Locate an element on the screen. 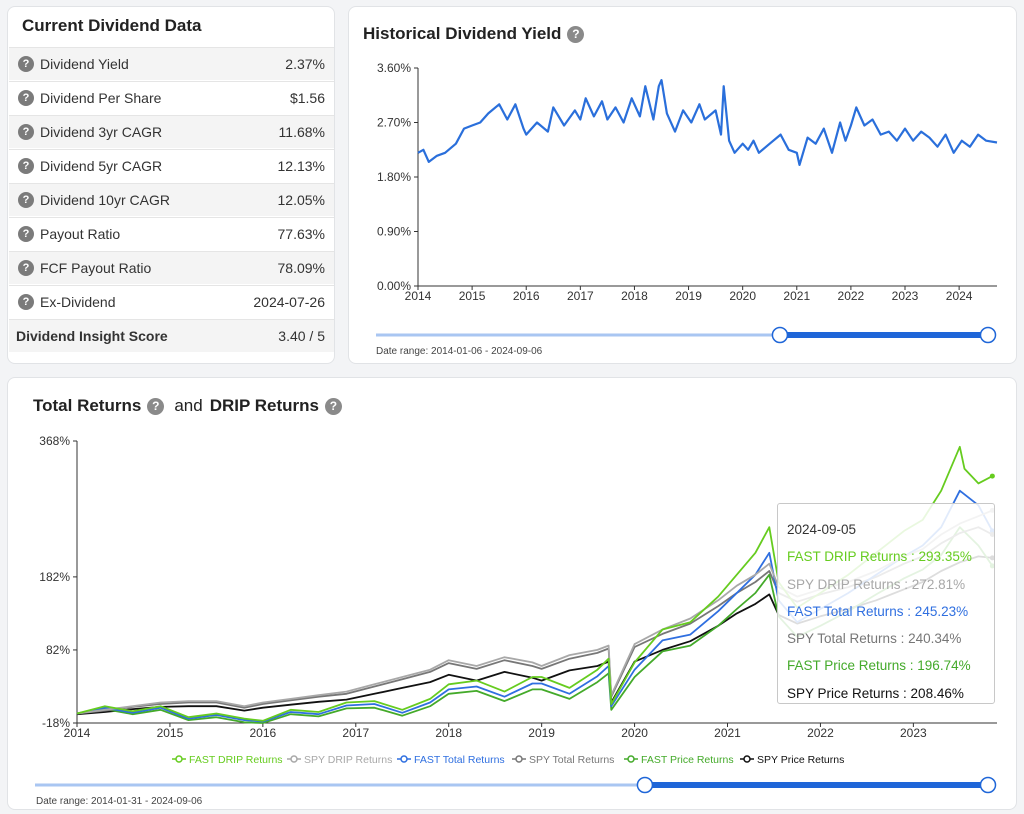  tooltip-line: FAST Price Returns : 196.74% is located at coordinates (879, 666).